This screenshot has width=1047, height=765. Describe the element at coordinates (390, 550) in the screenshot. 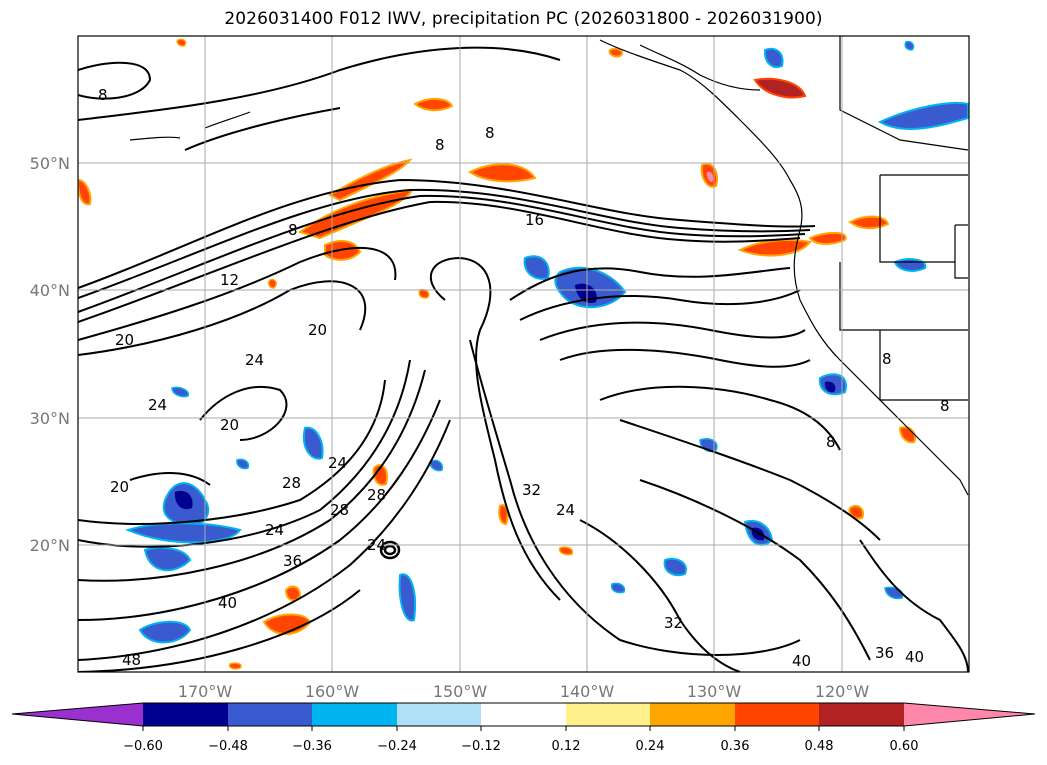

I see `iwv-closed-contour` at that location.